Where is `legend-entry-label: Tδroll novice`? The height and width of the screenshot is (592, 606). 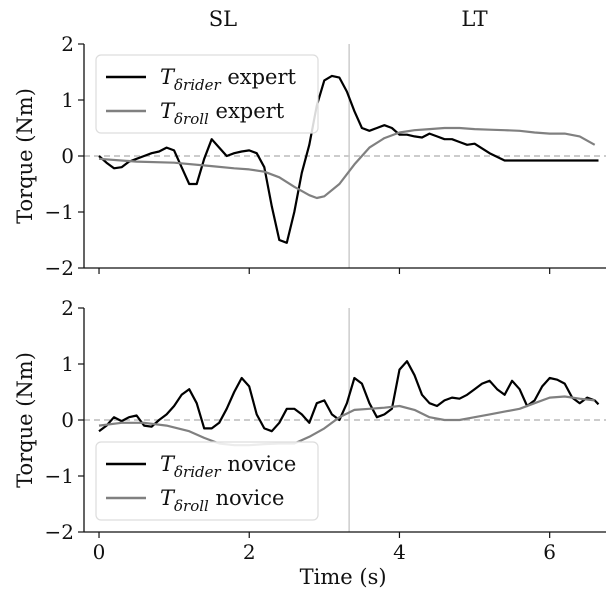 legend-entry-label: Tδroll novice is located at coordinates (222, 500).